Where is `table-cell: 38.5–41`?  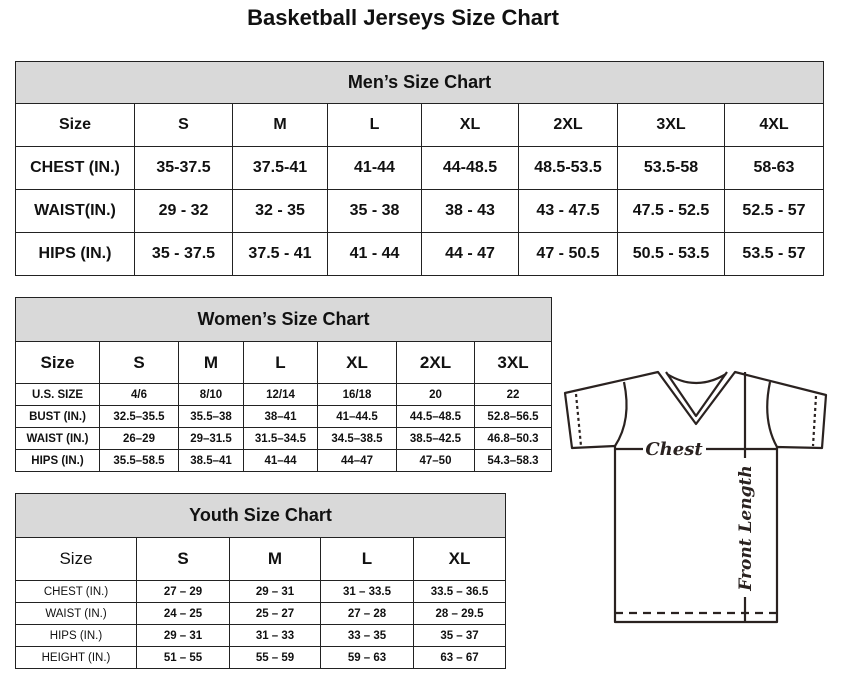
table-cell: 38.5–41 is located at coordinates (211, 460).